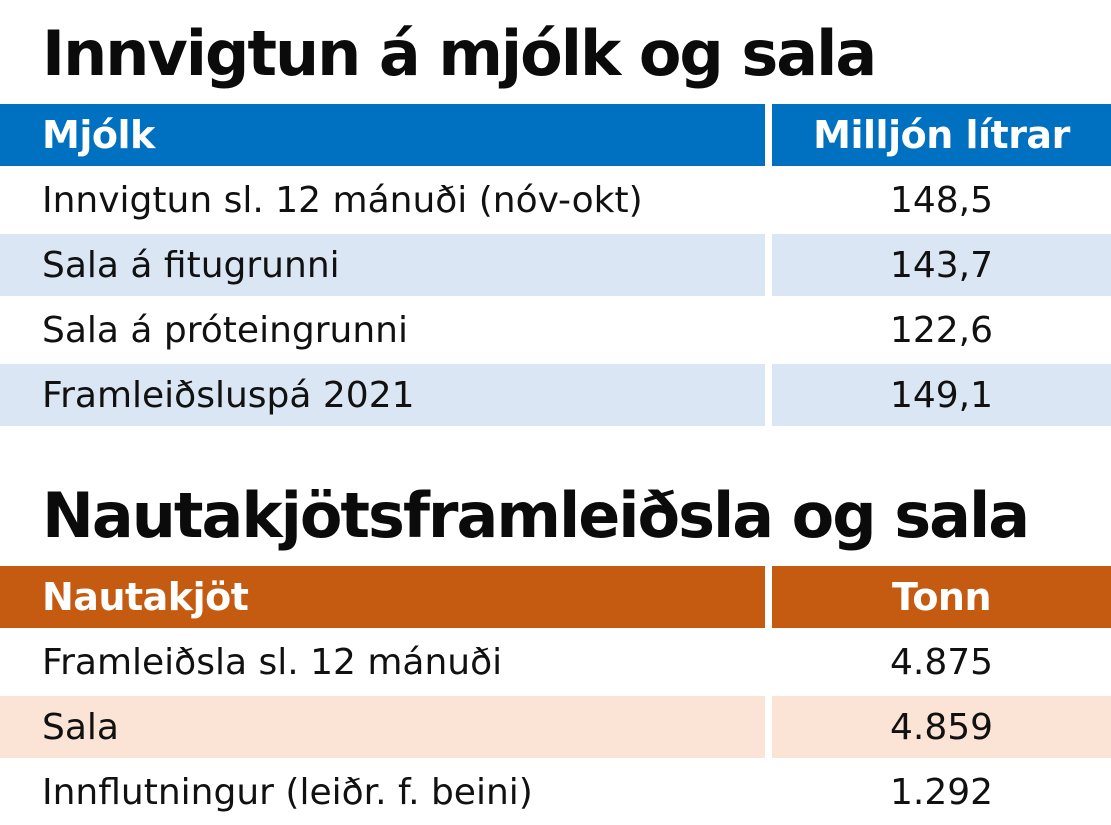  I want to click on milk-header-label: Mjólk, so click(382, 135).